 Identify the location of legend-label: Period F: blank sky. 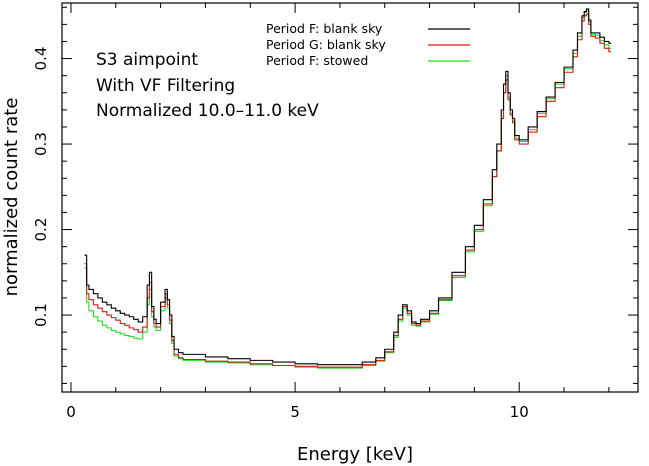
(324, 28).